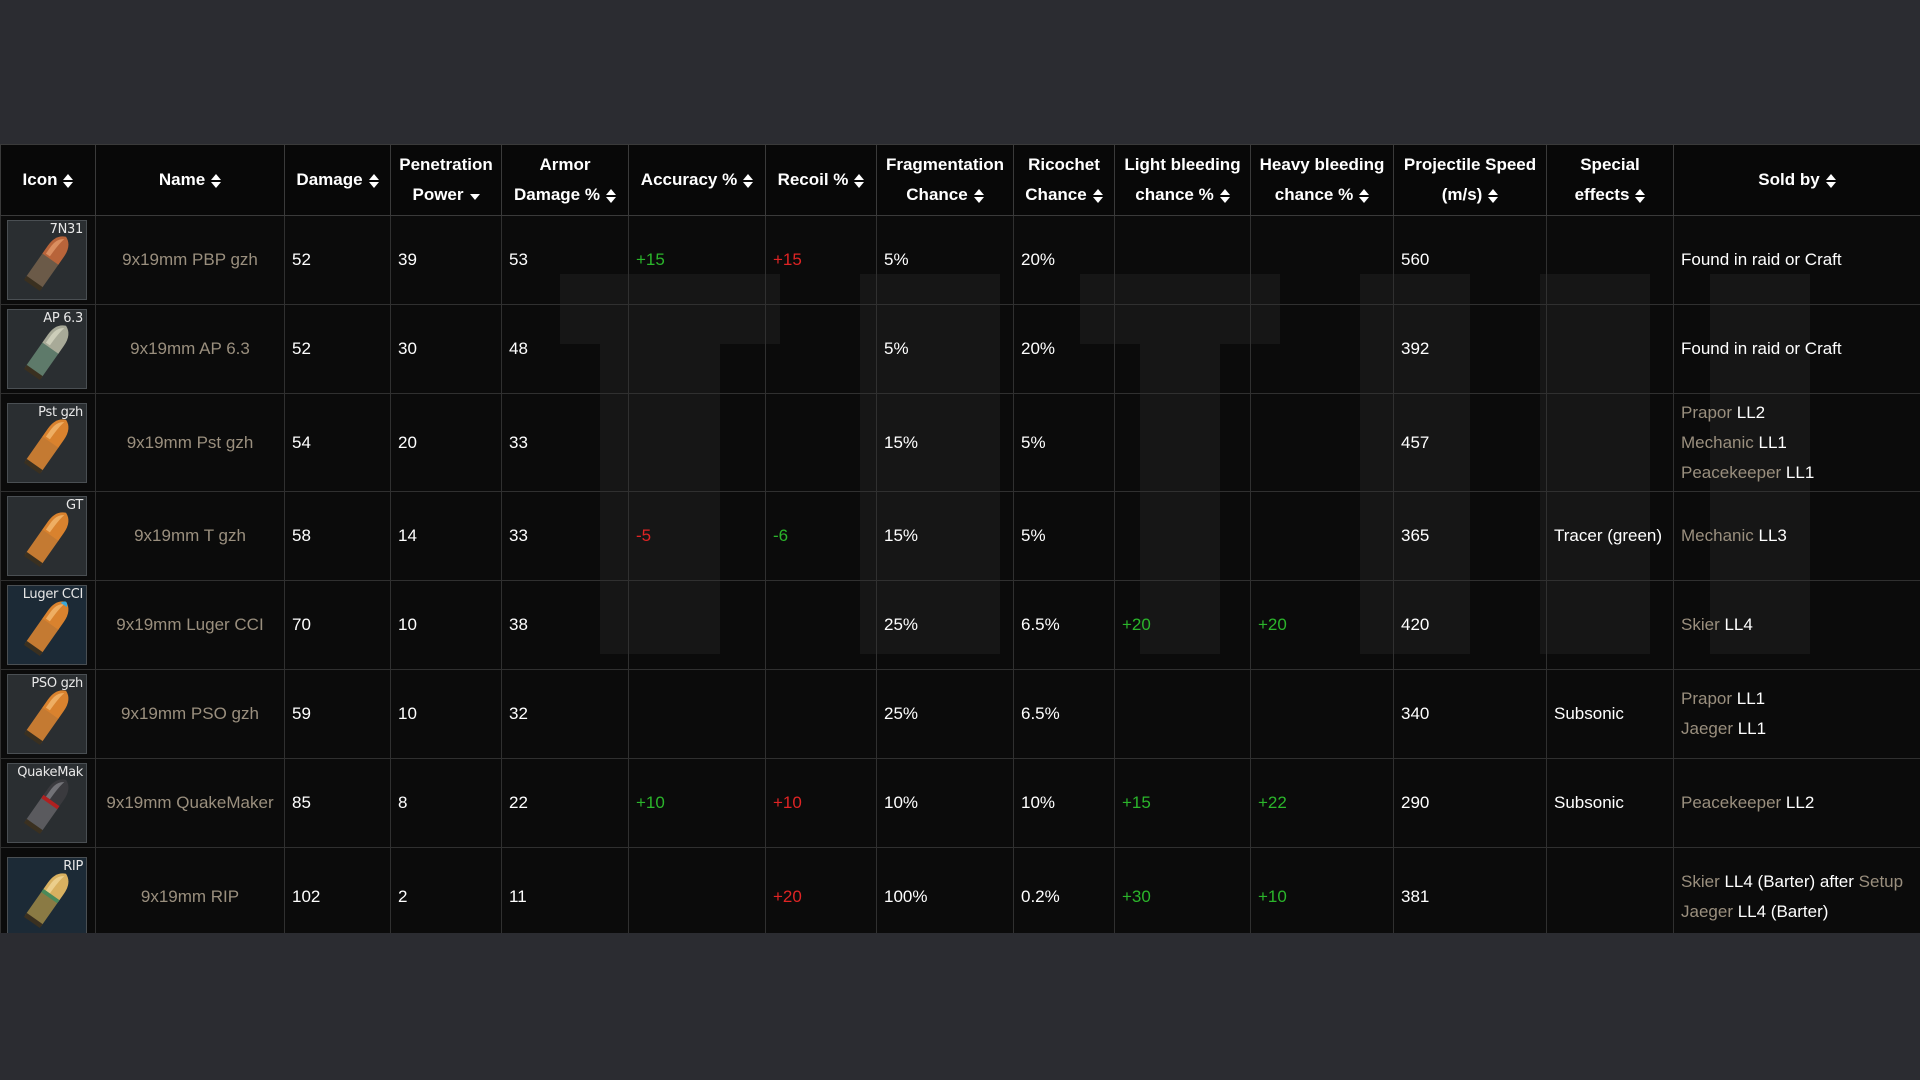  Describe the element at coordinates (46, 807) in the screenshot. I see `bullet-icon` at that location.